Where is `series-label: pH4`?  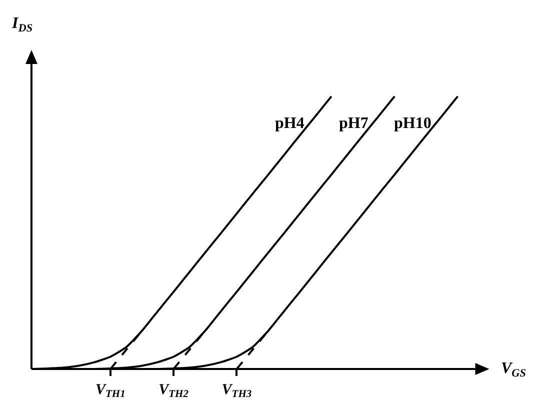 series-label: pH4 is located at coordinates (289, 123).